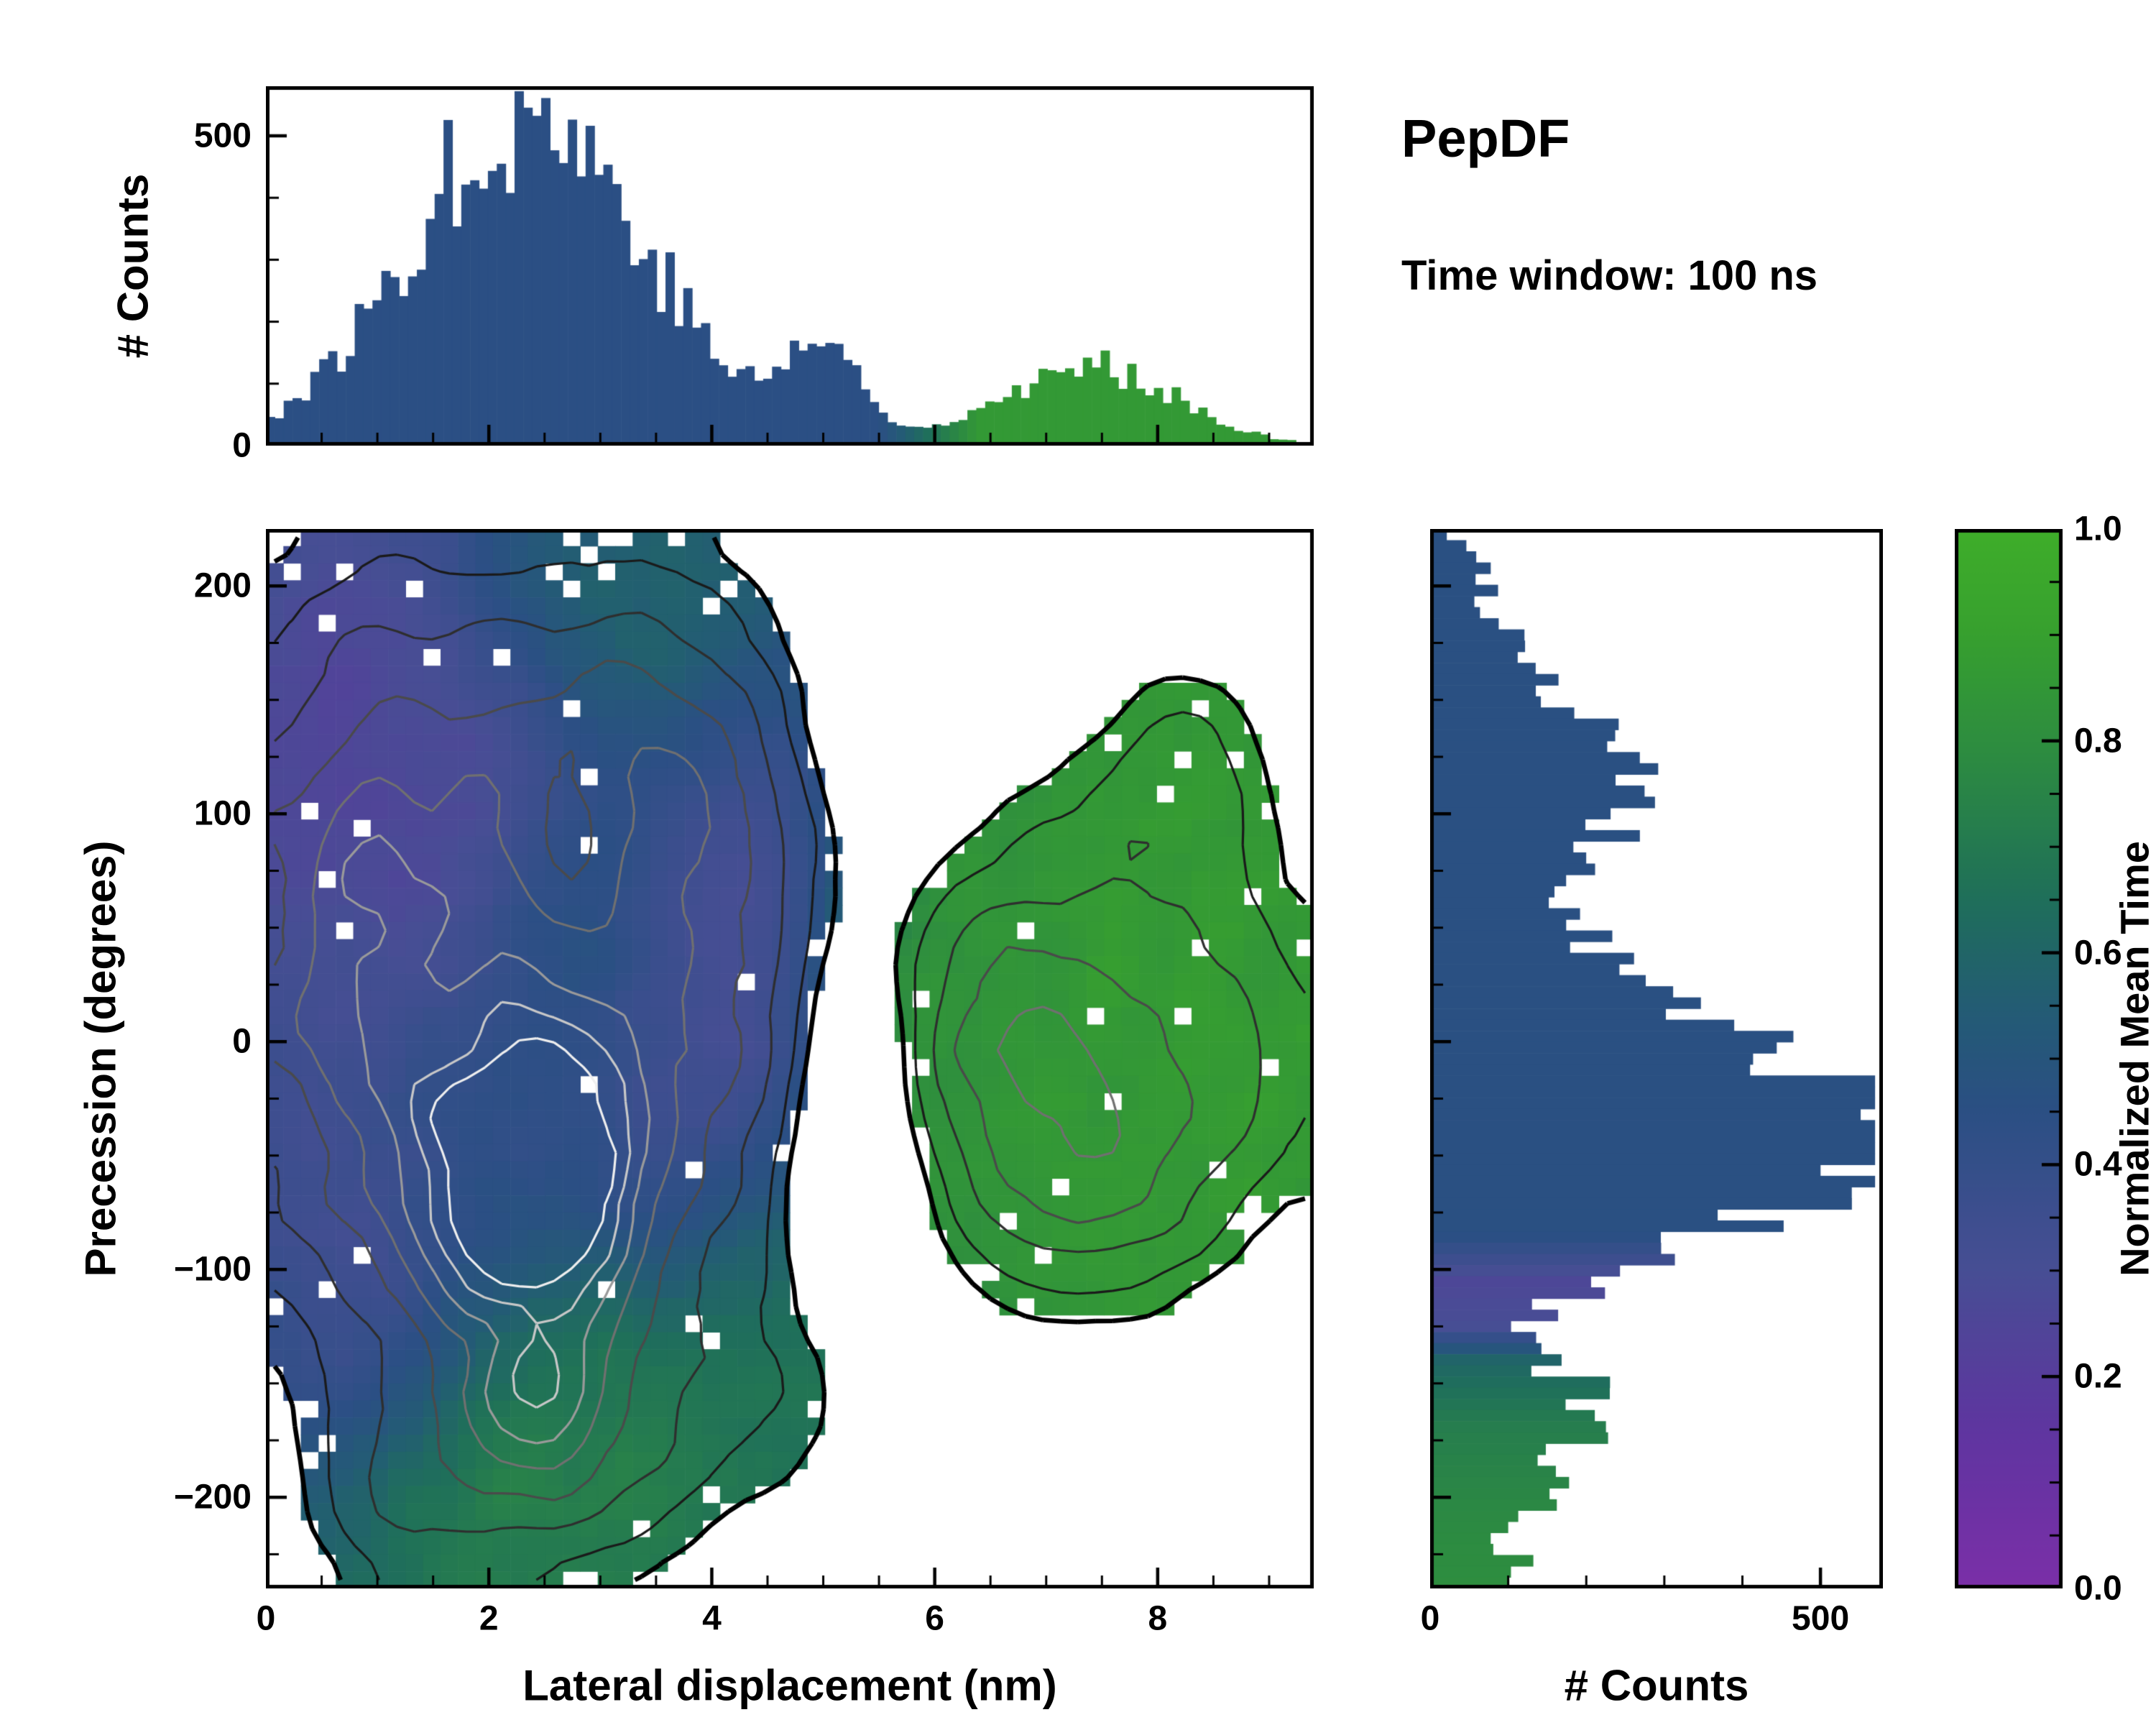  What do you see at coordinates (1821, 1618) in the screenshot?
I see `right-hist-x-tick-label: 500` at bounding box center [1821, 1618].